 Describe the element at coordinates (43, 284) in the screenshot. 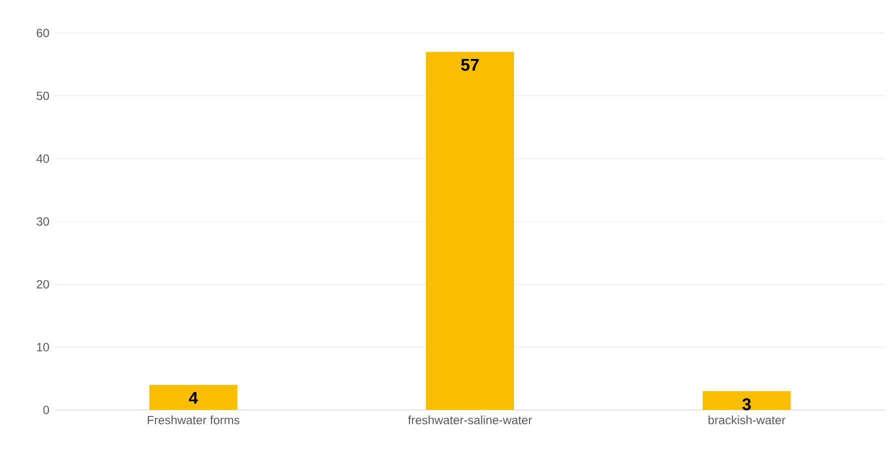

I see `y-tick-label: 20` at that location.